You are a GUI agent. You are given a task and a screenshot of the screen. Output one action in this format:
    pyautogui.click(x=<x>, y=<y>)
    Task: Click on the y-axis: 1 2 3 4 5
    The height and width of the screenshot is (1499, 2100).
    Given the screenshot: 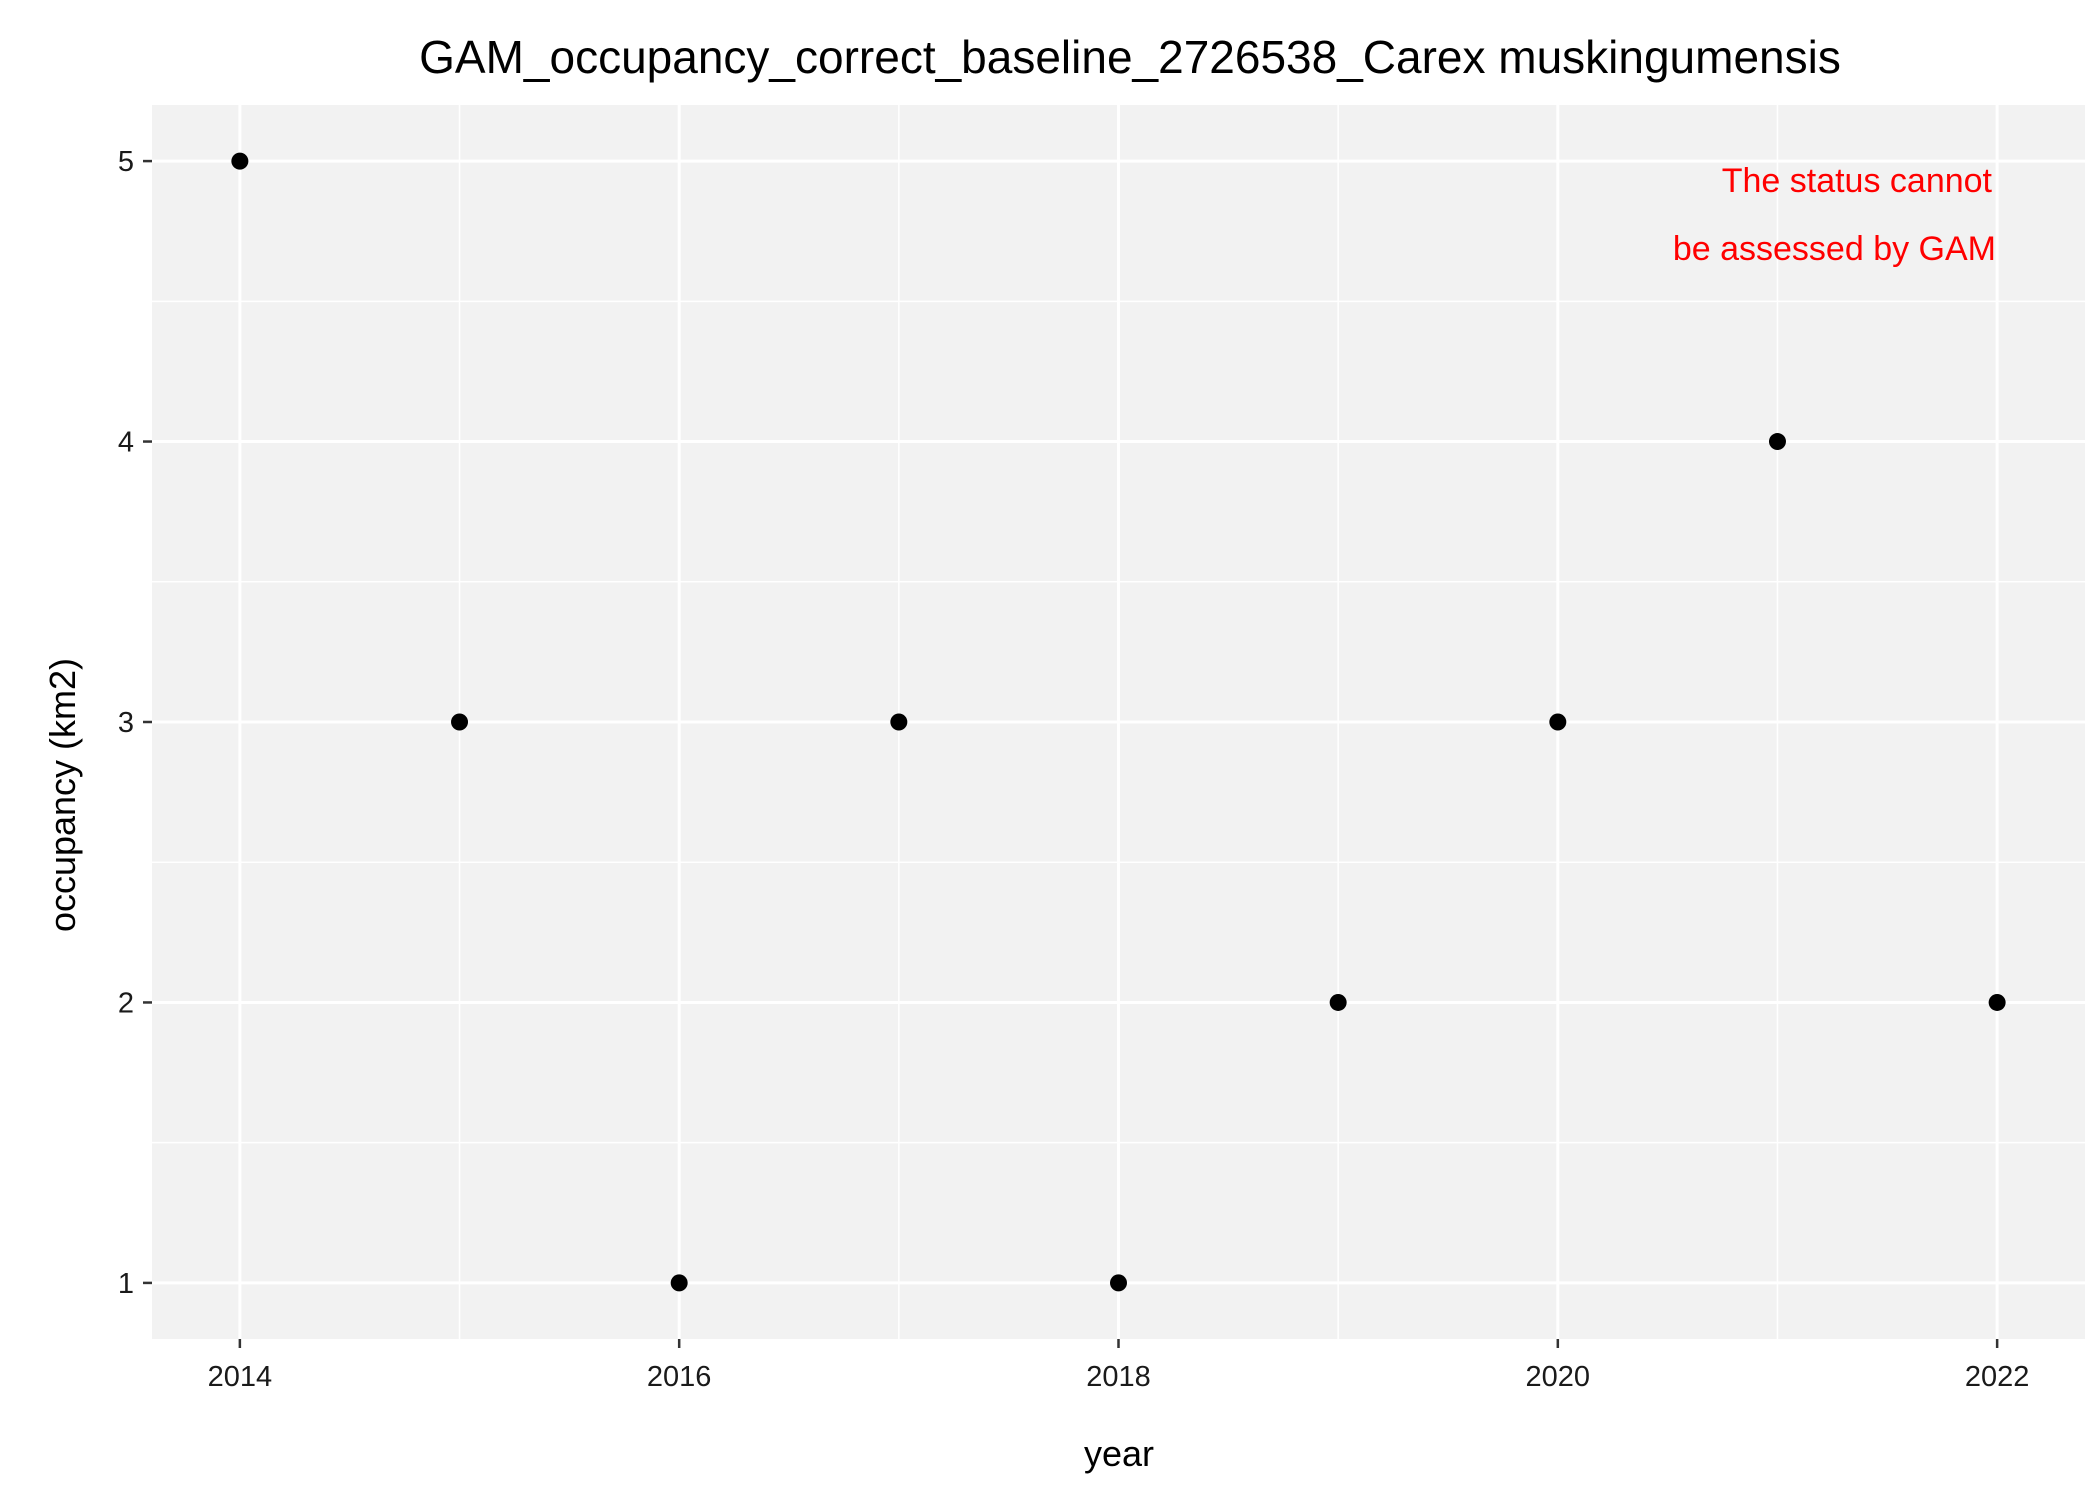 What is the action you would take?
    pyautogui.click(x=135, y=723)
    